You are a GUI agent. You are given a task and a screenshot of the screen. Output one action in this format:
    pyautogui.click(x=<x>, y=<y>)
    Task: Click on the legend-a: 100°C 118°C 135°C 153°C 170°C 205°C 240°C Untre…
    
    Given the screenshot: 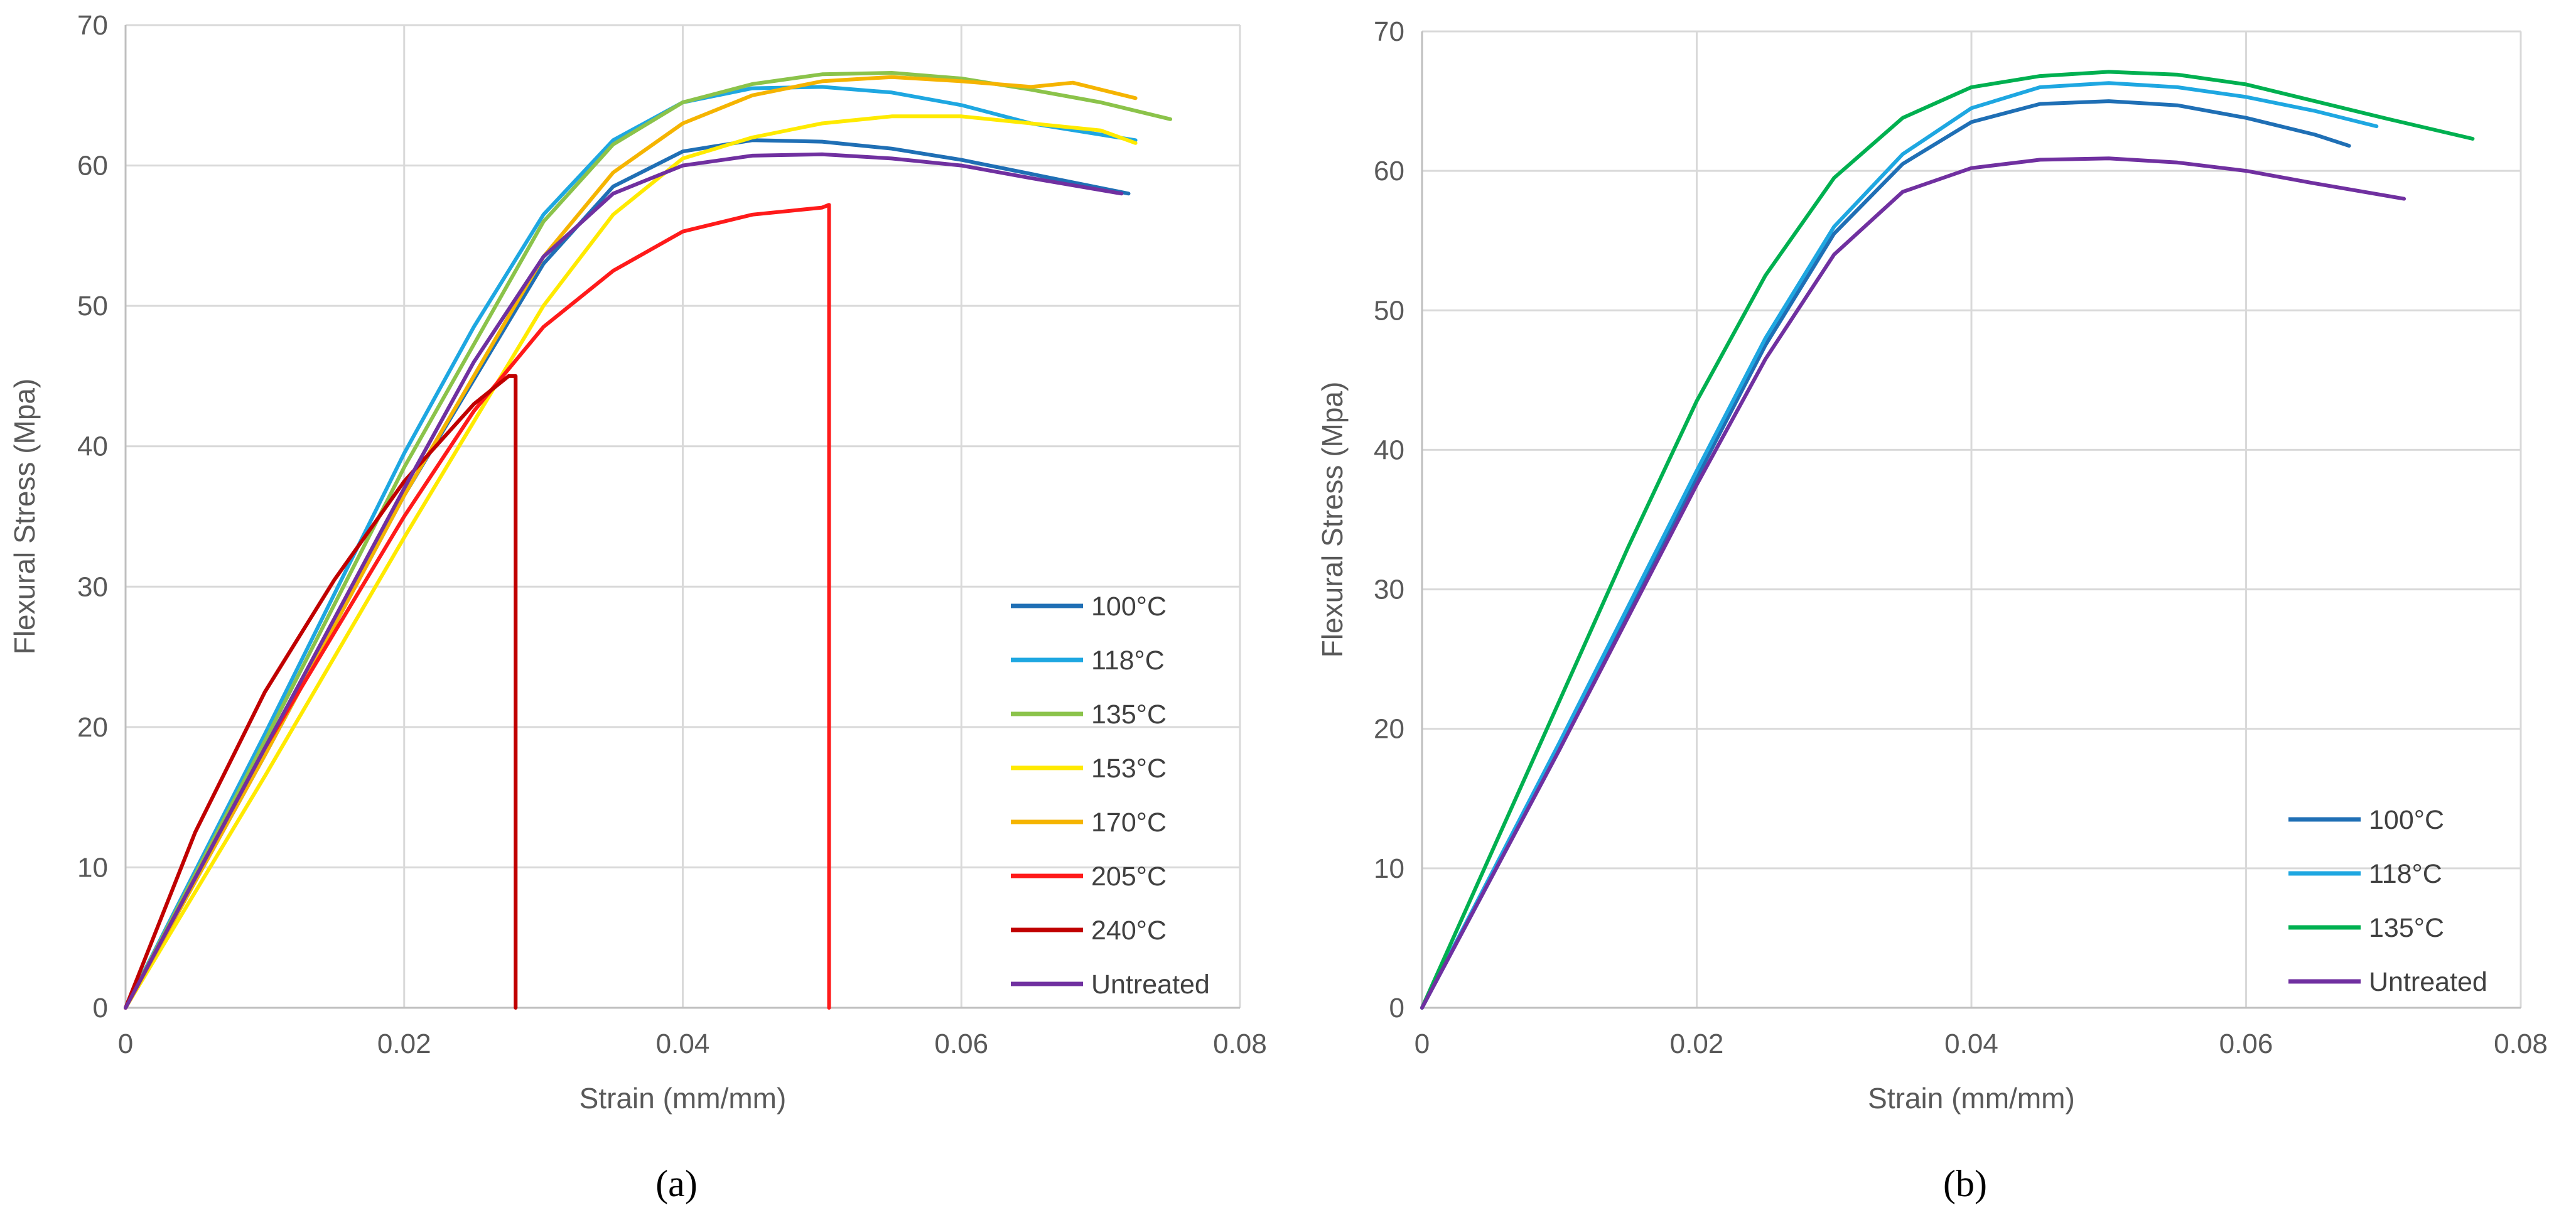 What is the action you would take?
    pyautogui.click(x=1110, y=795)
    